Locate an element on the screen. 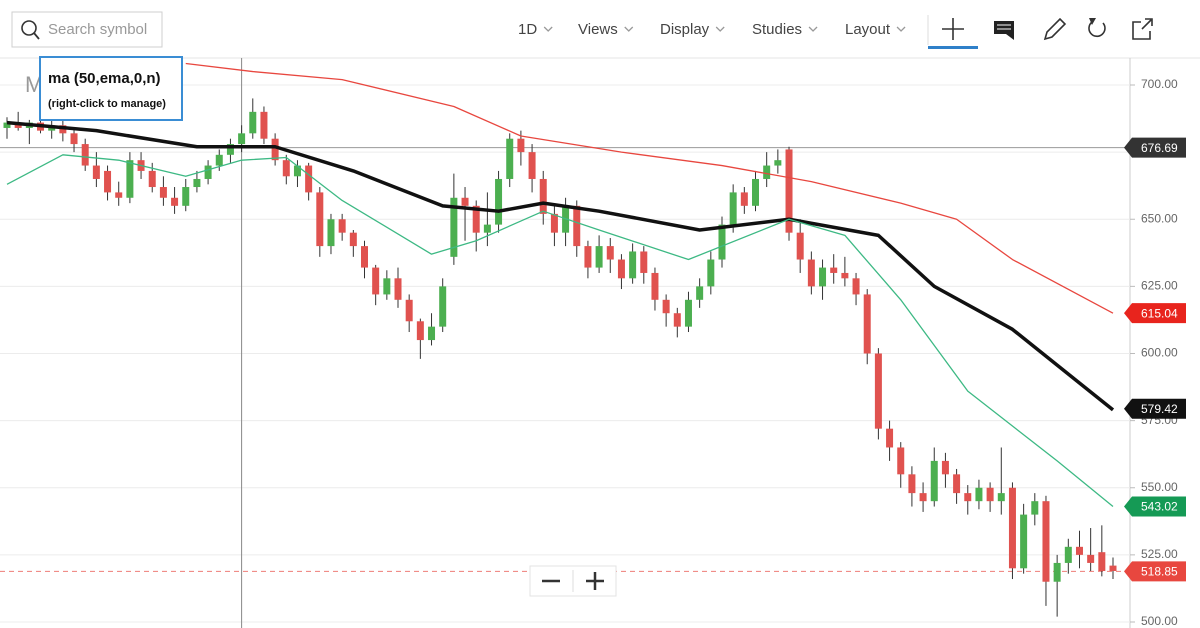  y-tick-label: 500.00 is located at coordinates (1159, 621).